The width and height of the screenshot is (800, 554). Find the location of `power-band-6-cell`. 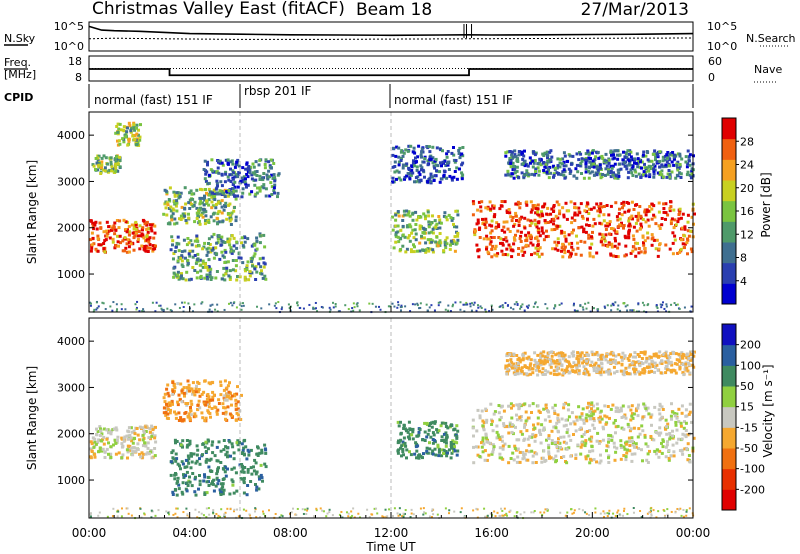

power-band-6-cell is located at coordinates (257, 175).